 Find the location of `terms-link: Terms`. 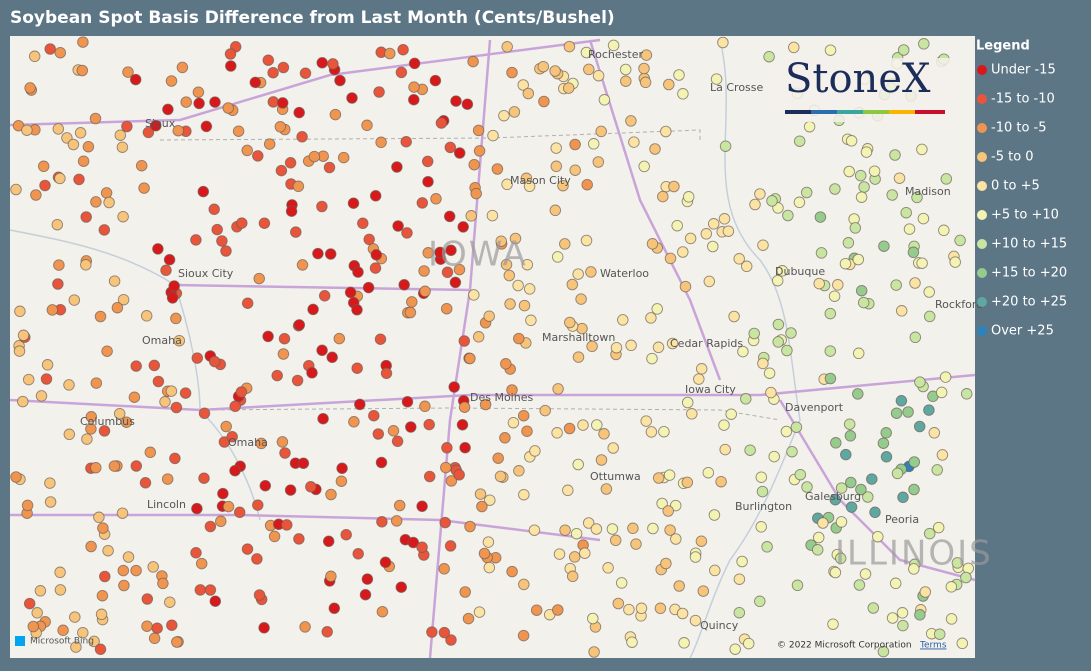

terms-link: Terms is located at coordinates (933, 646).